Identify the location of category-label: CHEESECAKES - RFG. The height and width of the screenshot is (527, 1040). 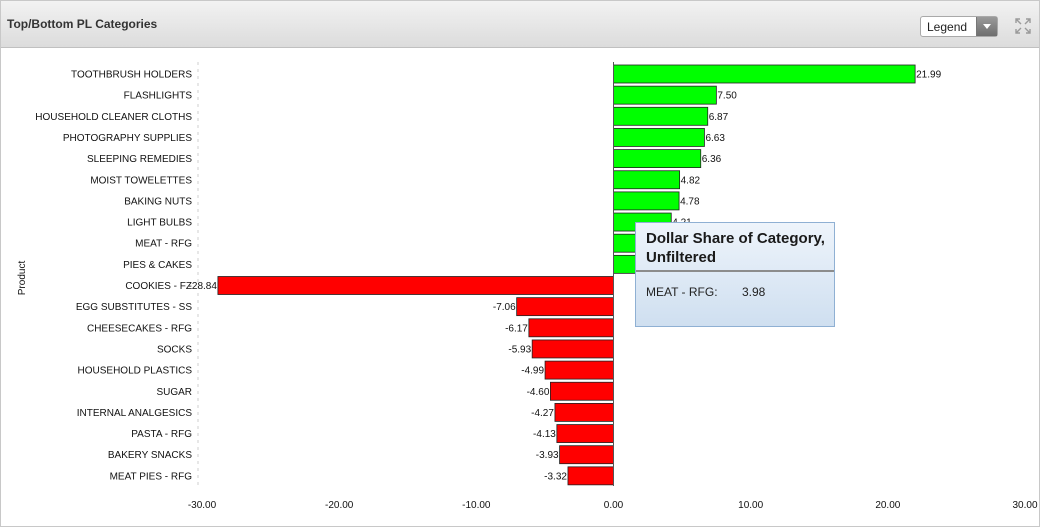
(139, 328).